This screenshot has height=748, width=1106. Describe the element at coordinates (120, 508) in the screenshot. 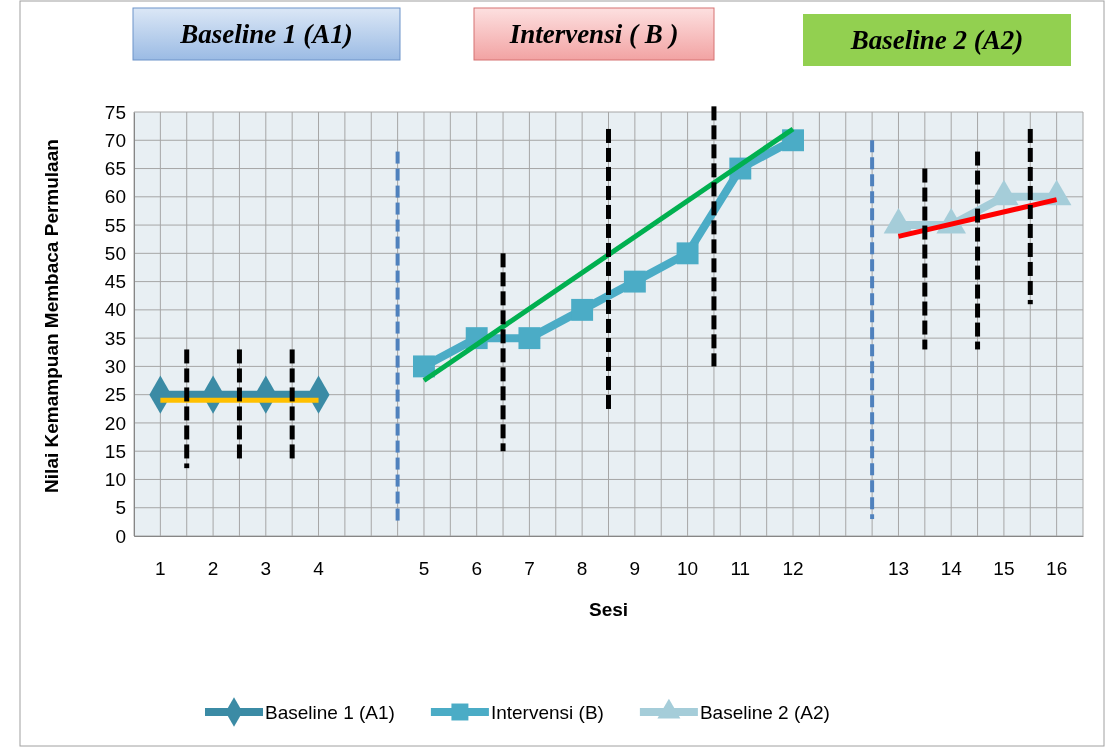

I see `y-tick-label: 5` at that location.